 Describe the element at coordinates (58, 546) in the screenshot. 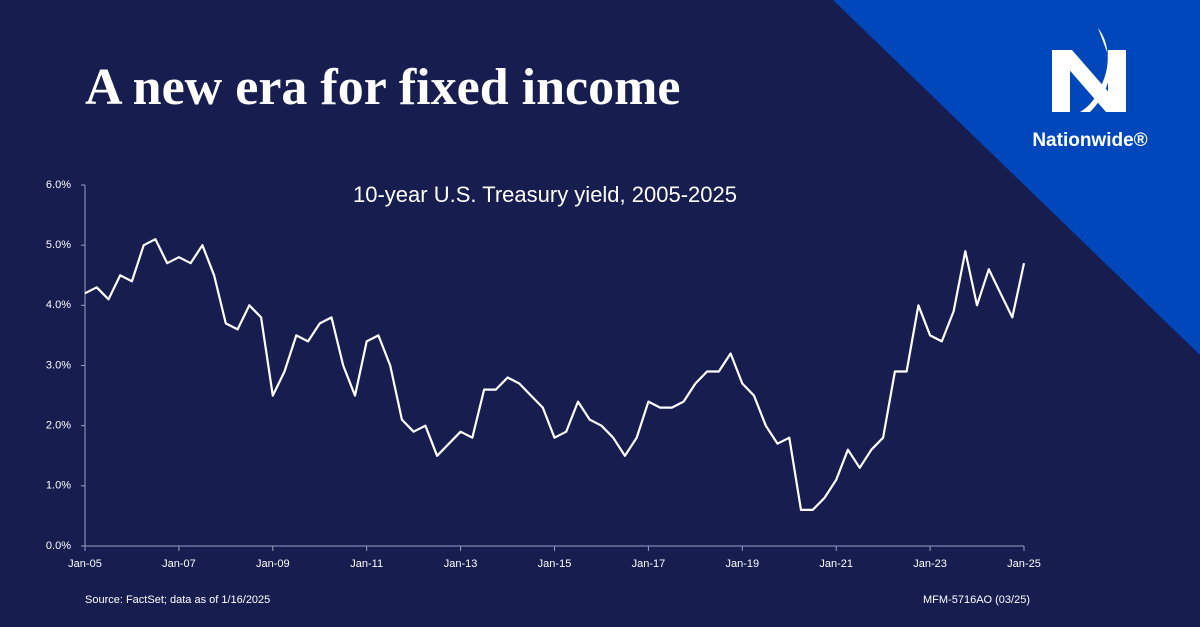

I see `y-tick-label: 0.0%` at that location.